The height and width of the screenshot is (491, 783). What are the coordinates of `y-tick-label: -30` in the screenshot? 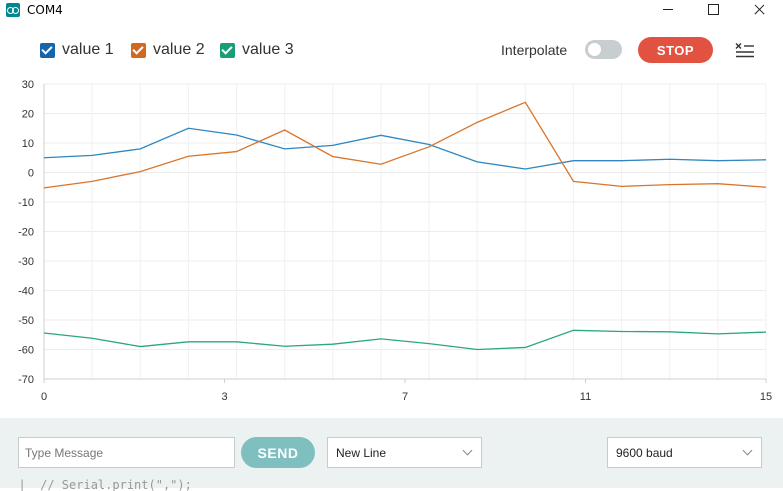 It's located at (26, 262).